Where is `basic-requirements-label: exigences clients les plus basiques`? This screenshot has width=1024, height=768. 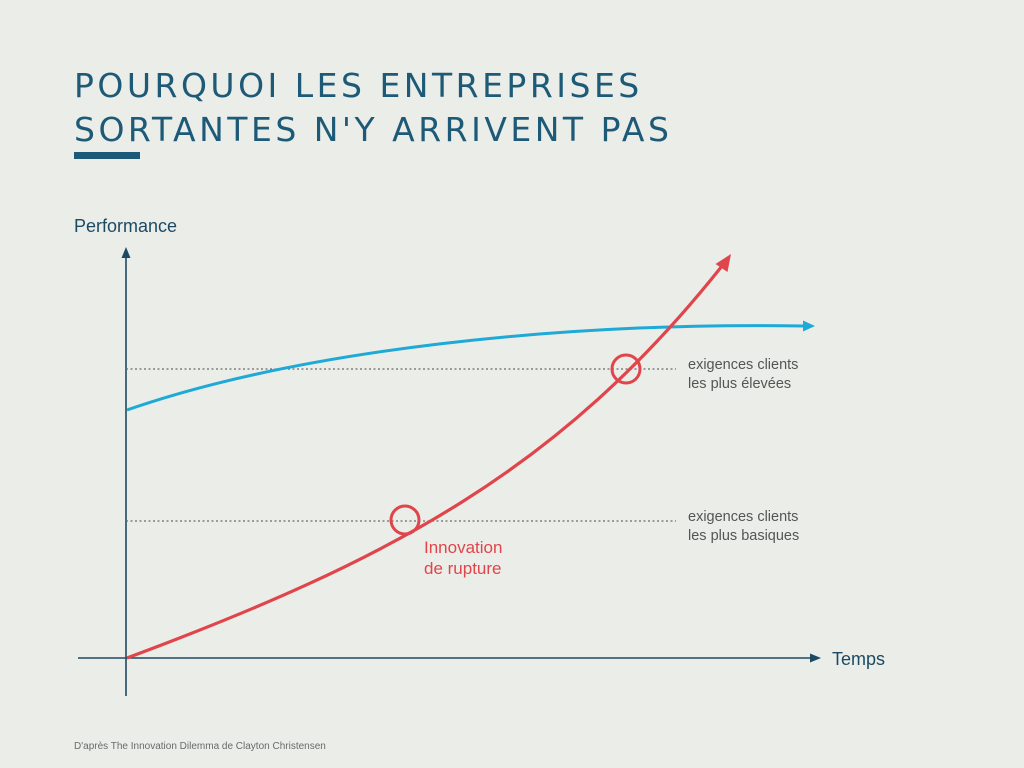
basic-requirements-label: exigences clients les plus basiques is located at coordinates (745, 526).